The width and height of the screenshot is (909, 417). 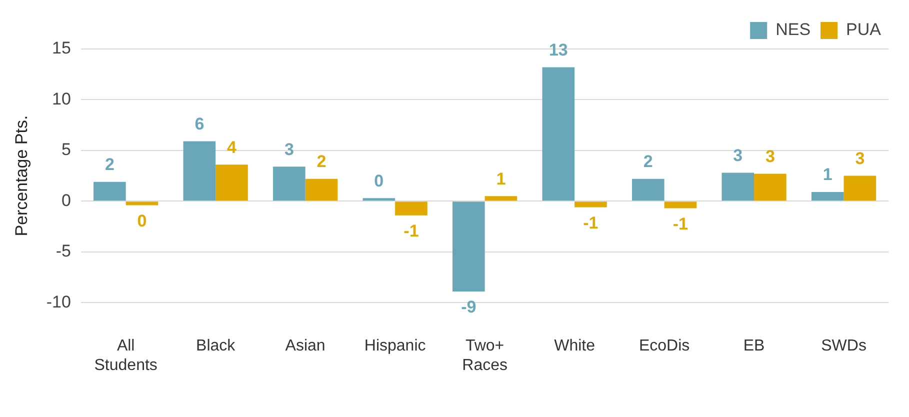 What do you see at coordinates (864, 30) in the screenshot?
I see `legend-label: PUA` at bounding box center [864, 30].